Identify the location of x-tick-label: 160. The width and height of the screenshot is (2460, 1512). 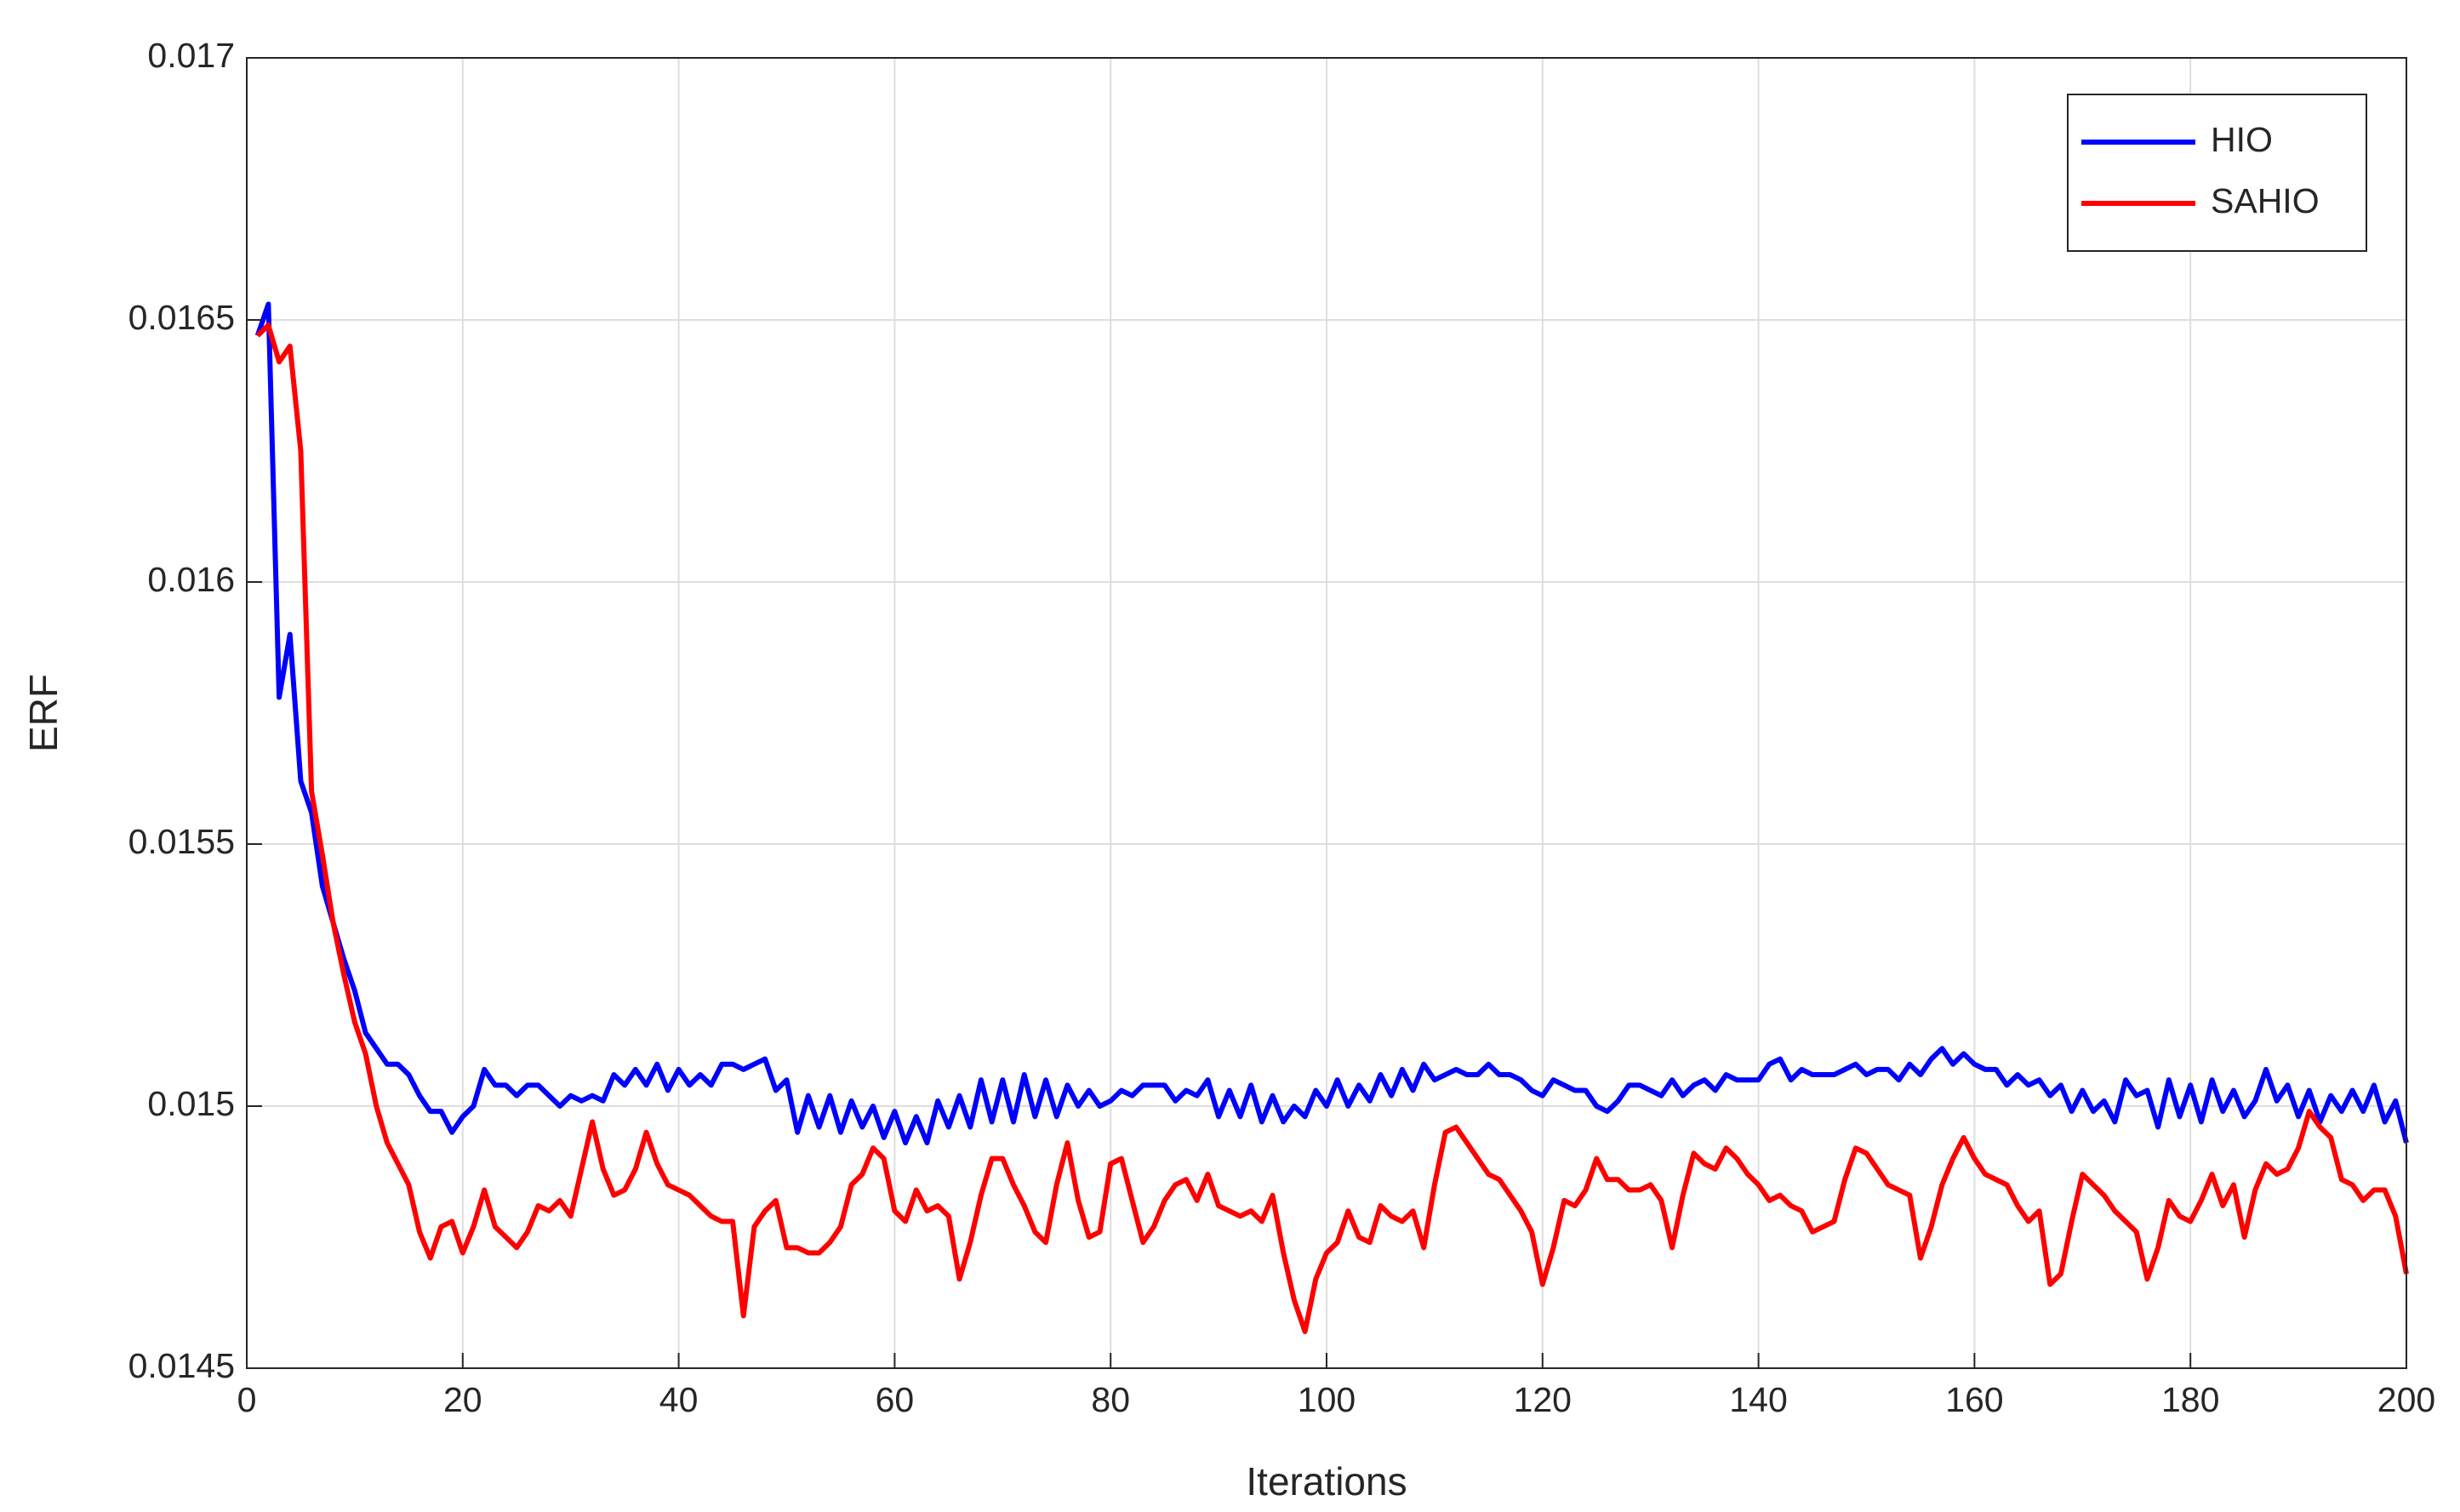
(1974, 1399).